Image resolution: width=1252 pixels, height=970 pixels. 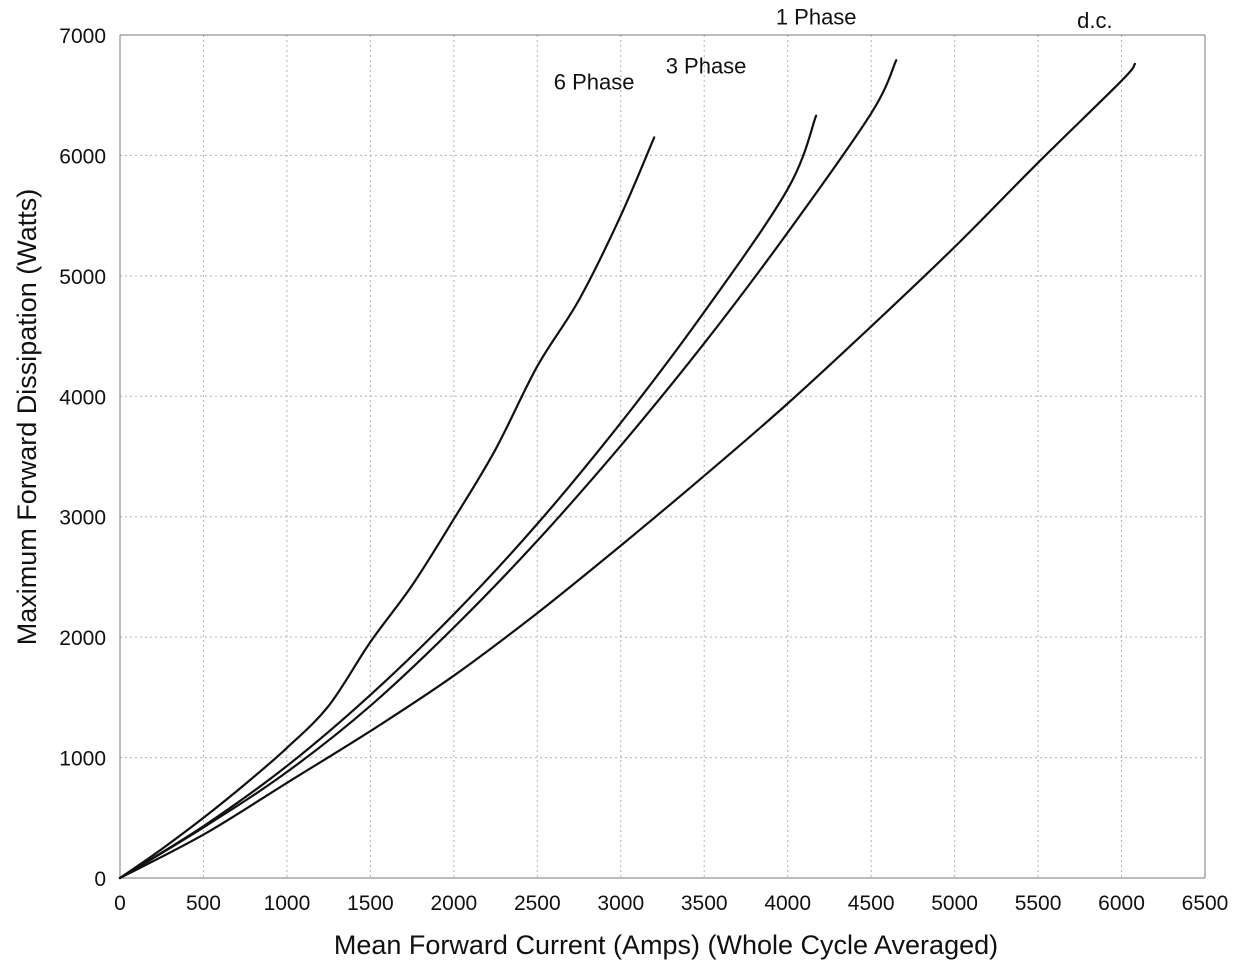 I want to click on y-tick-label: 3000, so click(x=82, y=518).